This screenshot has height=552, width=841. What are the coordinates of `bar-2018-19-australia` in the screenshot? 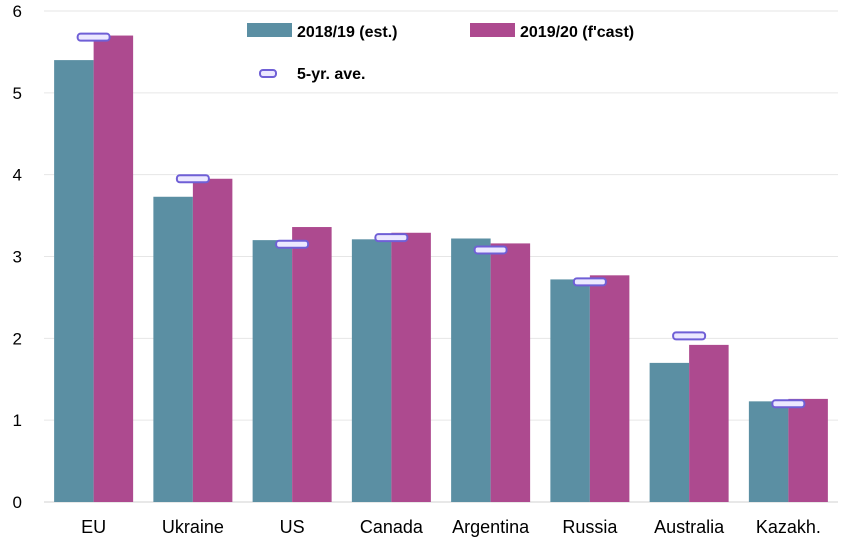 It's located at (669, 432).